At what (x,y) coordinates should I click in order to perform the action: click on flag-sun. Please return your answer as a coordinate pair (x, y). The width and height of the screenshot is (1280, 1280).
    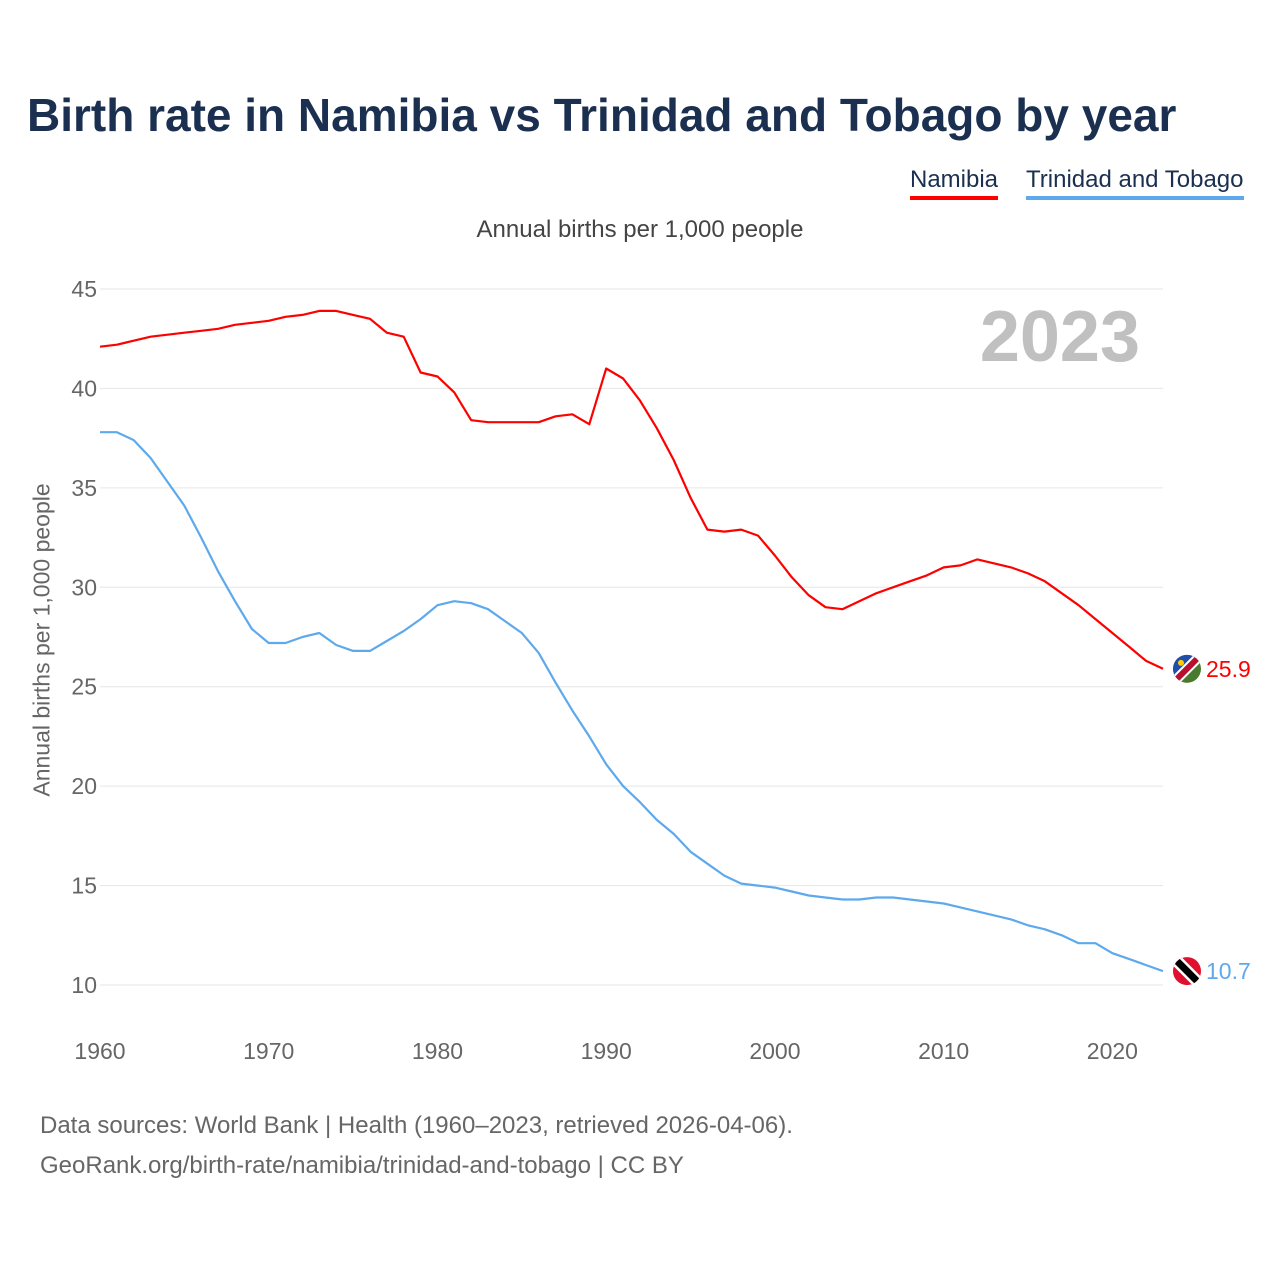
    Looking at the image, I should click on (1181, 662).